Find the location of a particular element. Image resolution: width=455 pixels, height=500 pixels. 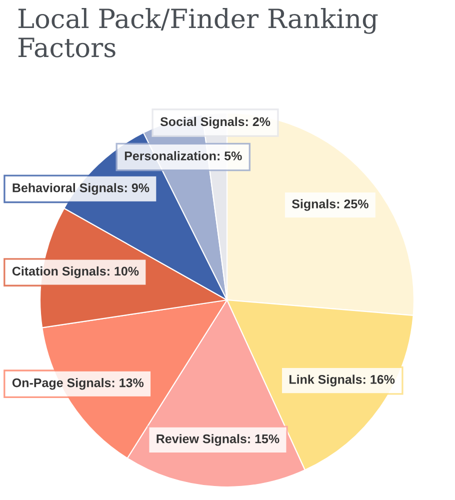

slice-label: On-Page Signals: 13% is located at coordinates (78, 384).